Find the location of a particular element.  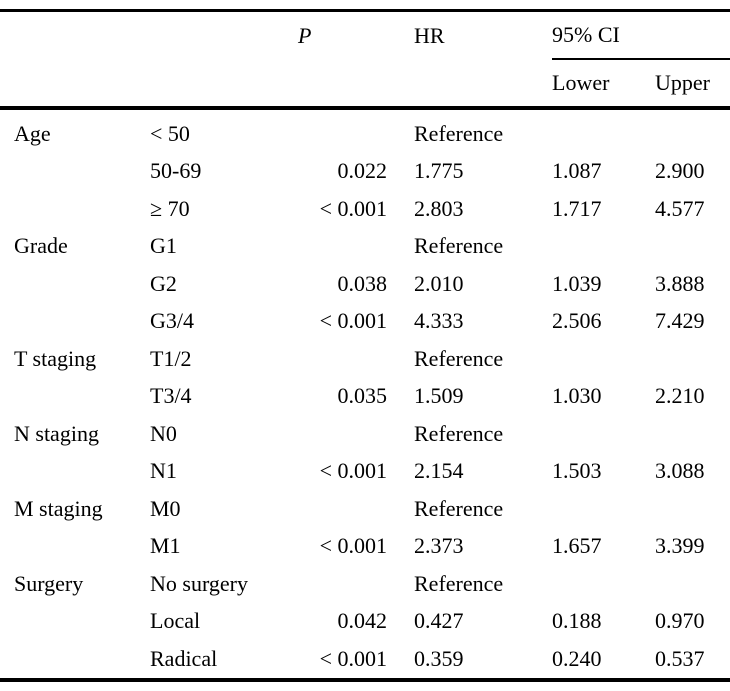

table-row: Age < 50 Reference is located at coordinates (365, 134).